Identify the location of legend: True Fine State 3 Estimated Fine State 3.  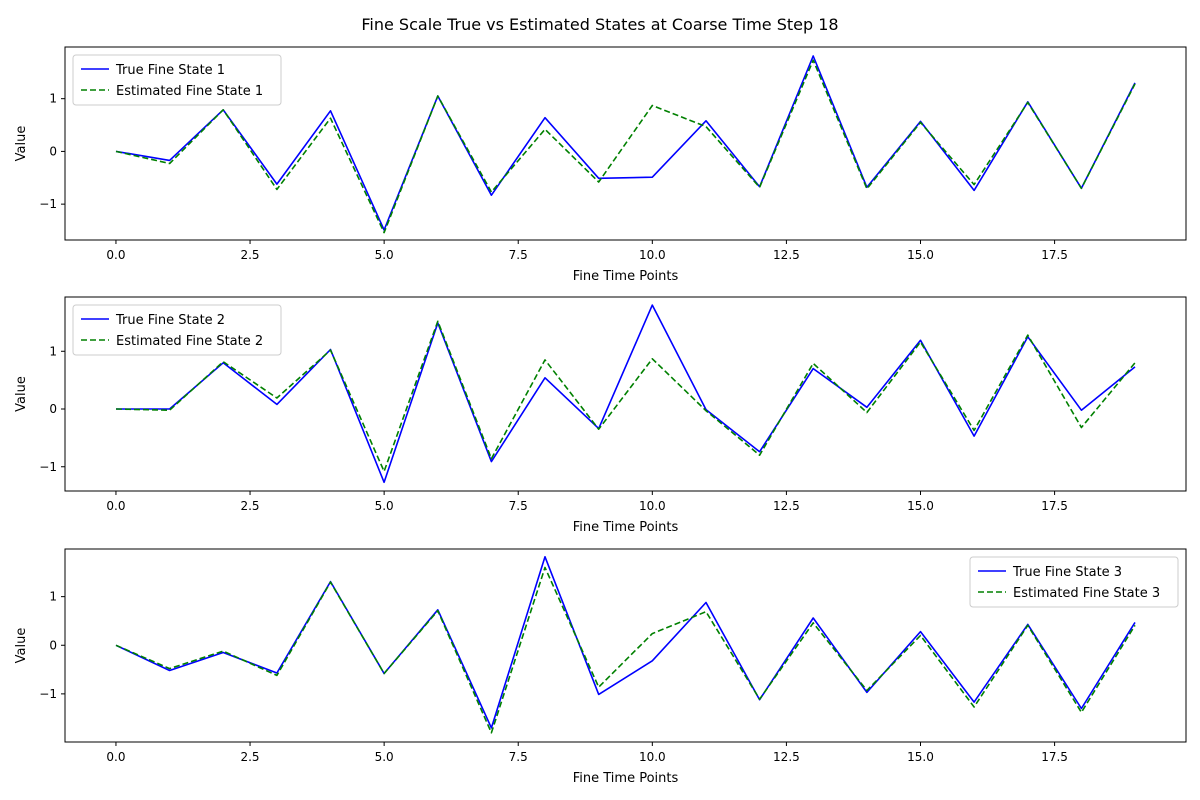
(1074, 582).